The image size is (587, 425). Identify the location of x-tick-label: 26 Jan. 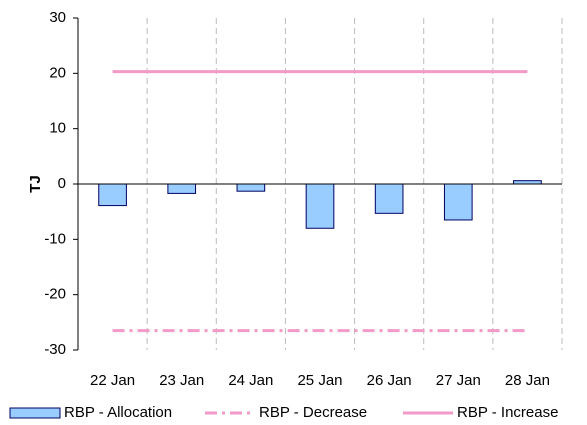
(389, 380).